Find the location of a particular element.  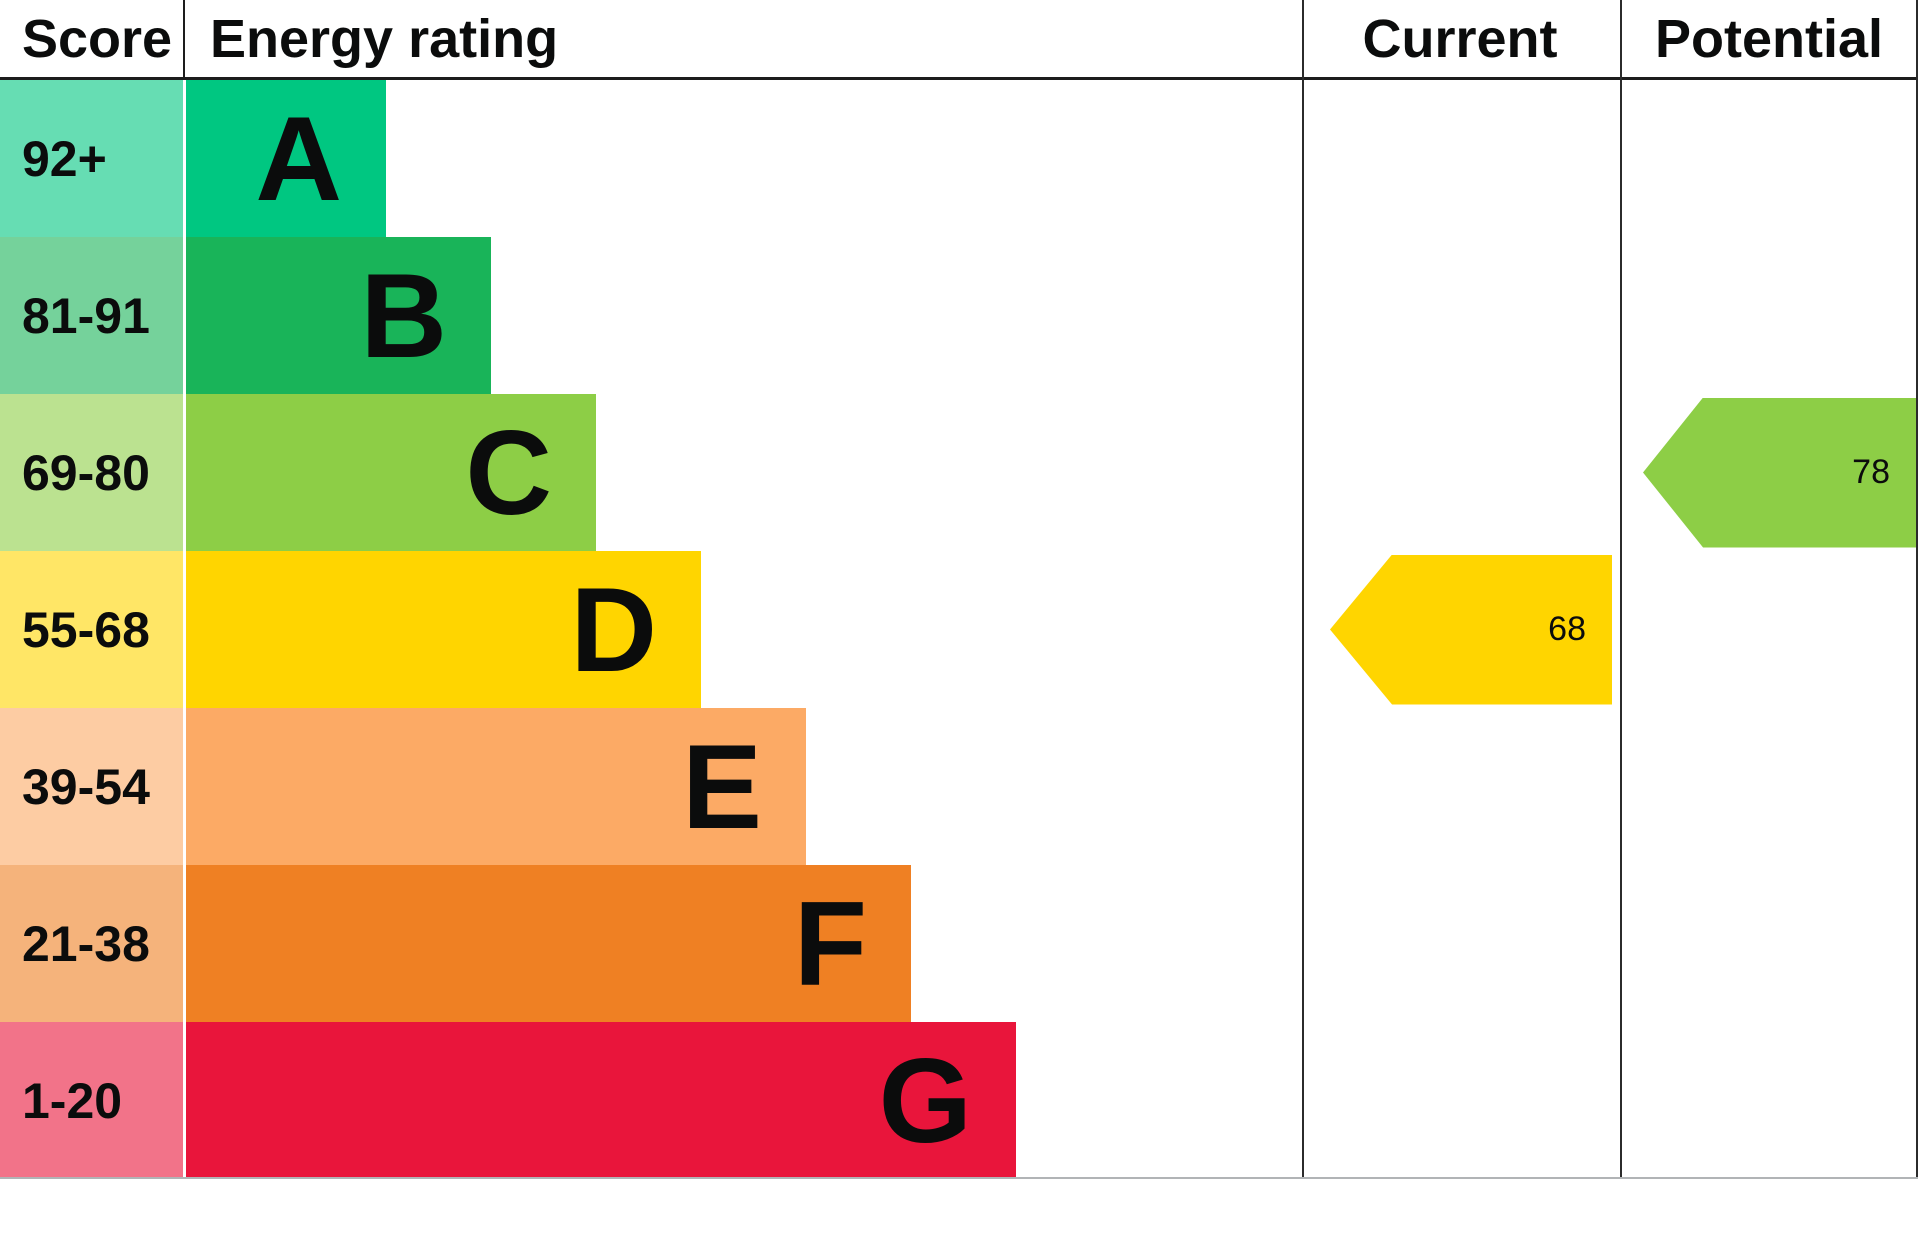

rating-letter-a: A is located at coordinates (298, 158).